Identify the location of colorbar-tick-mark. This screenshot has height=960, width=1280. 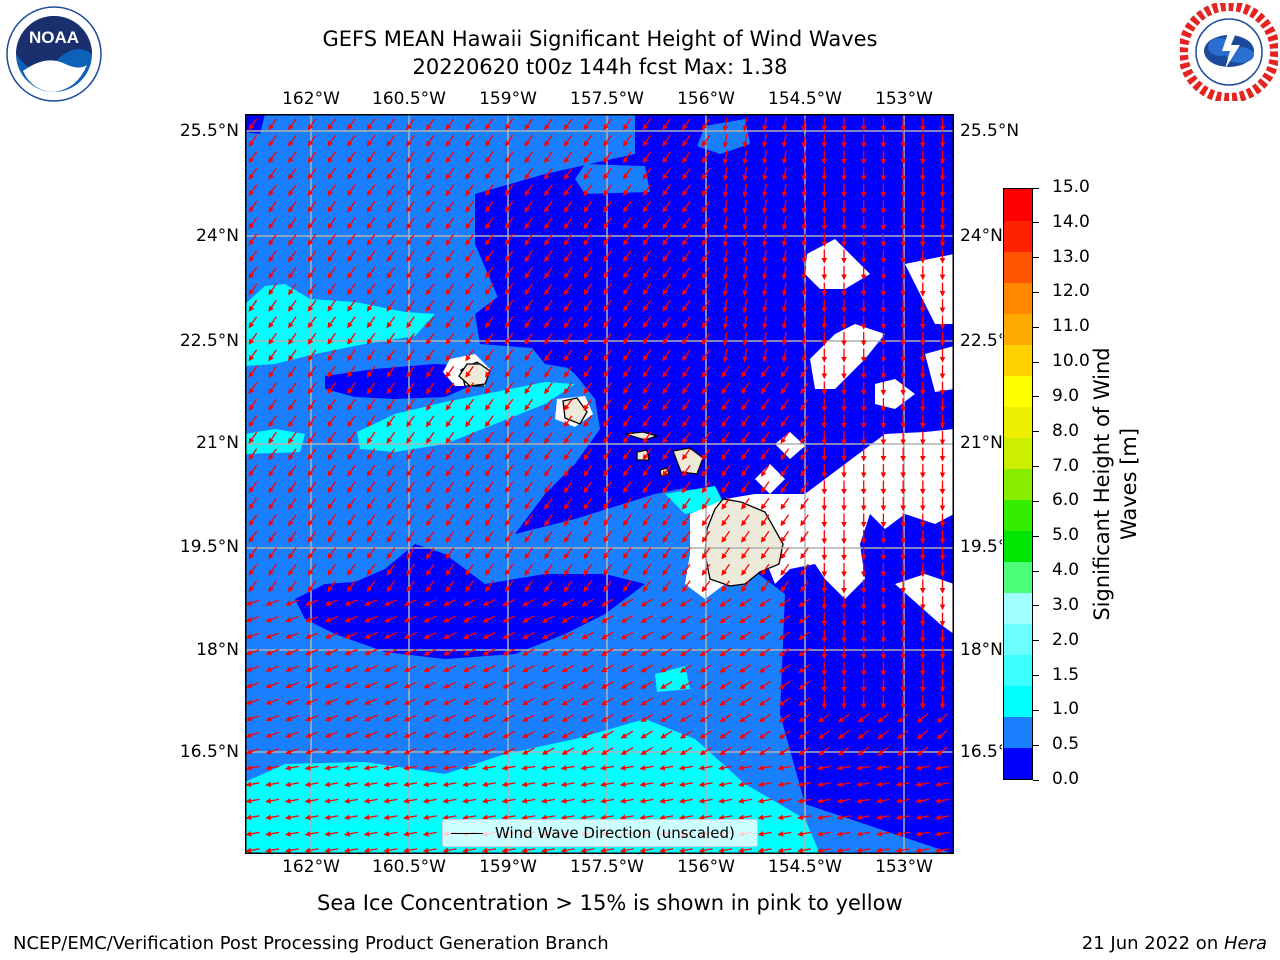
(1036, 432).